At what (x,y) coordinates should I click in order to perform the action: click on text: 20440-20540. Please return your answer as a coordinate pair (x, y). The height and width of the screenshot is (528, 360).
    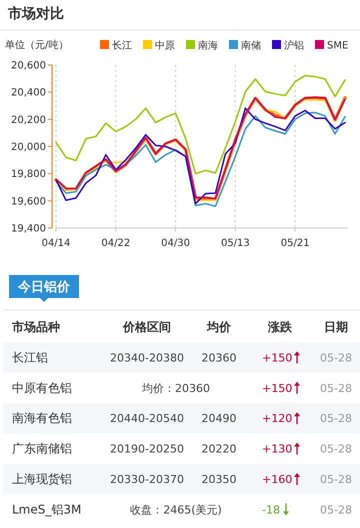
    Looking at the image, I should click on (147, 419).